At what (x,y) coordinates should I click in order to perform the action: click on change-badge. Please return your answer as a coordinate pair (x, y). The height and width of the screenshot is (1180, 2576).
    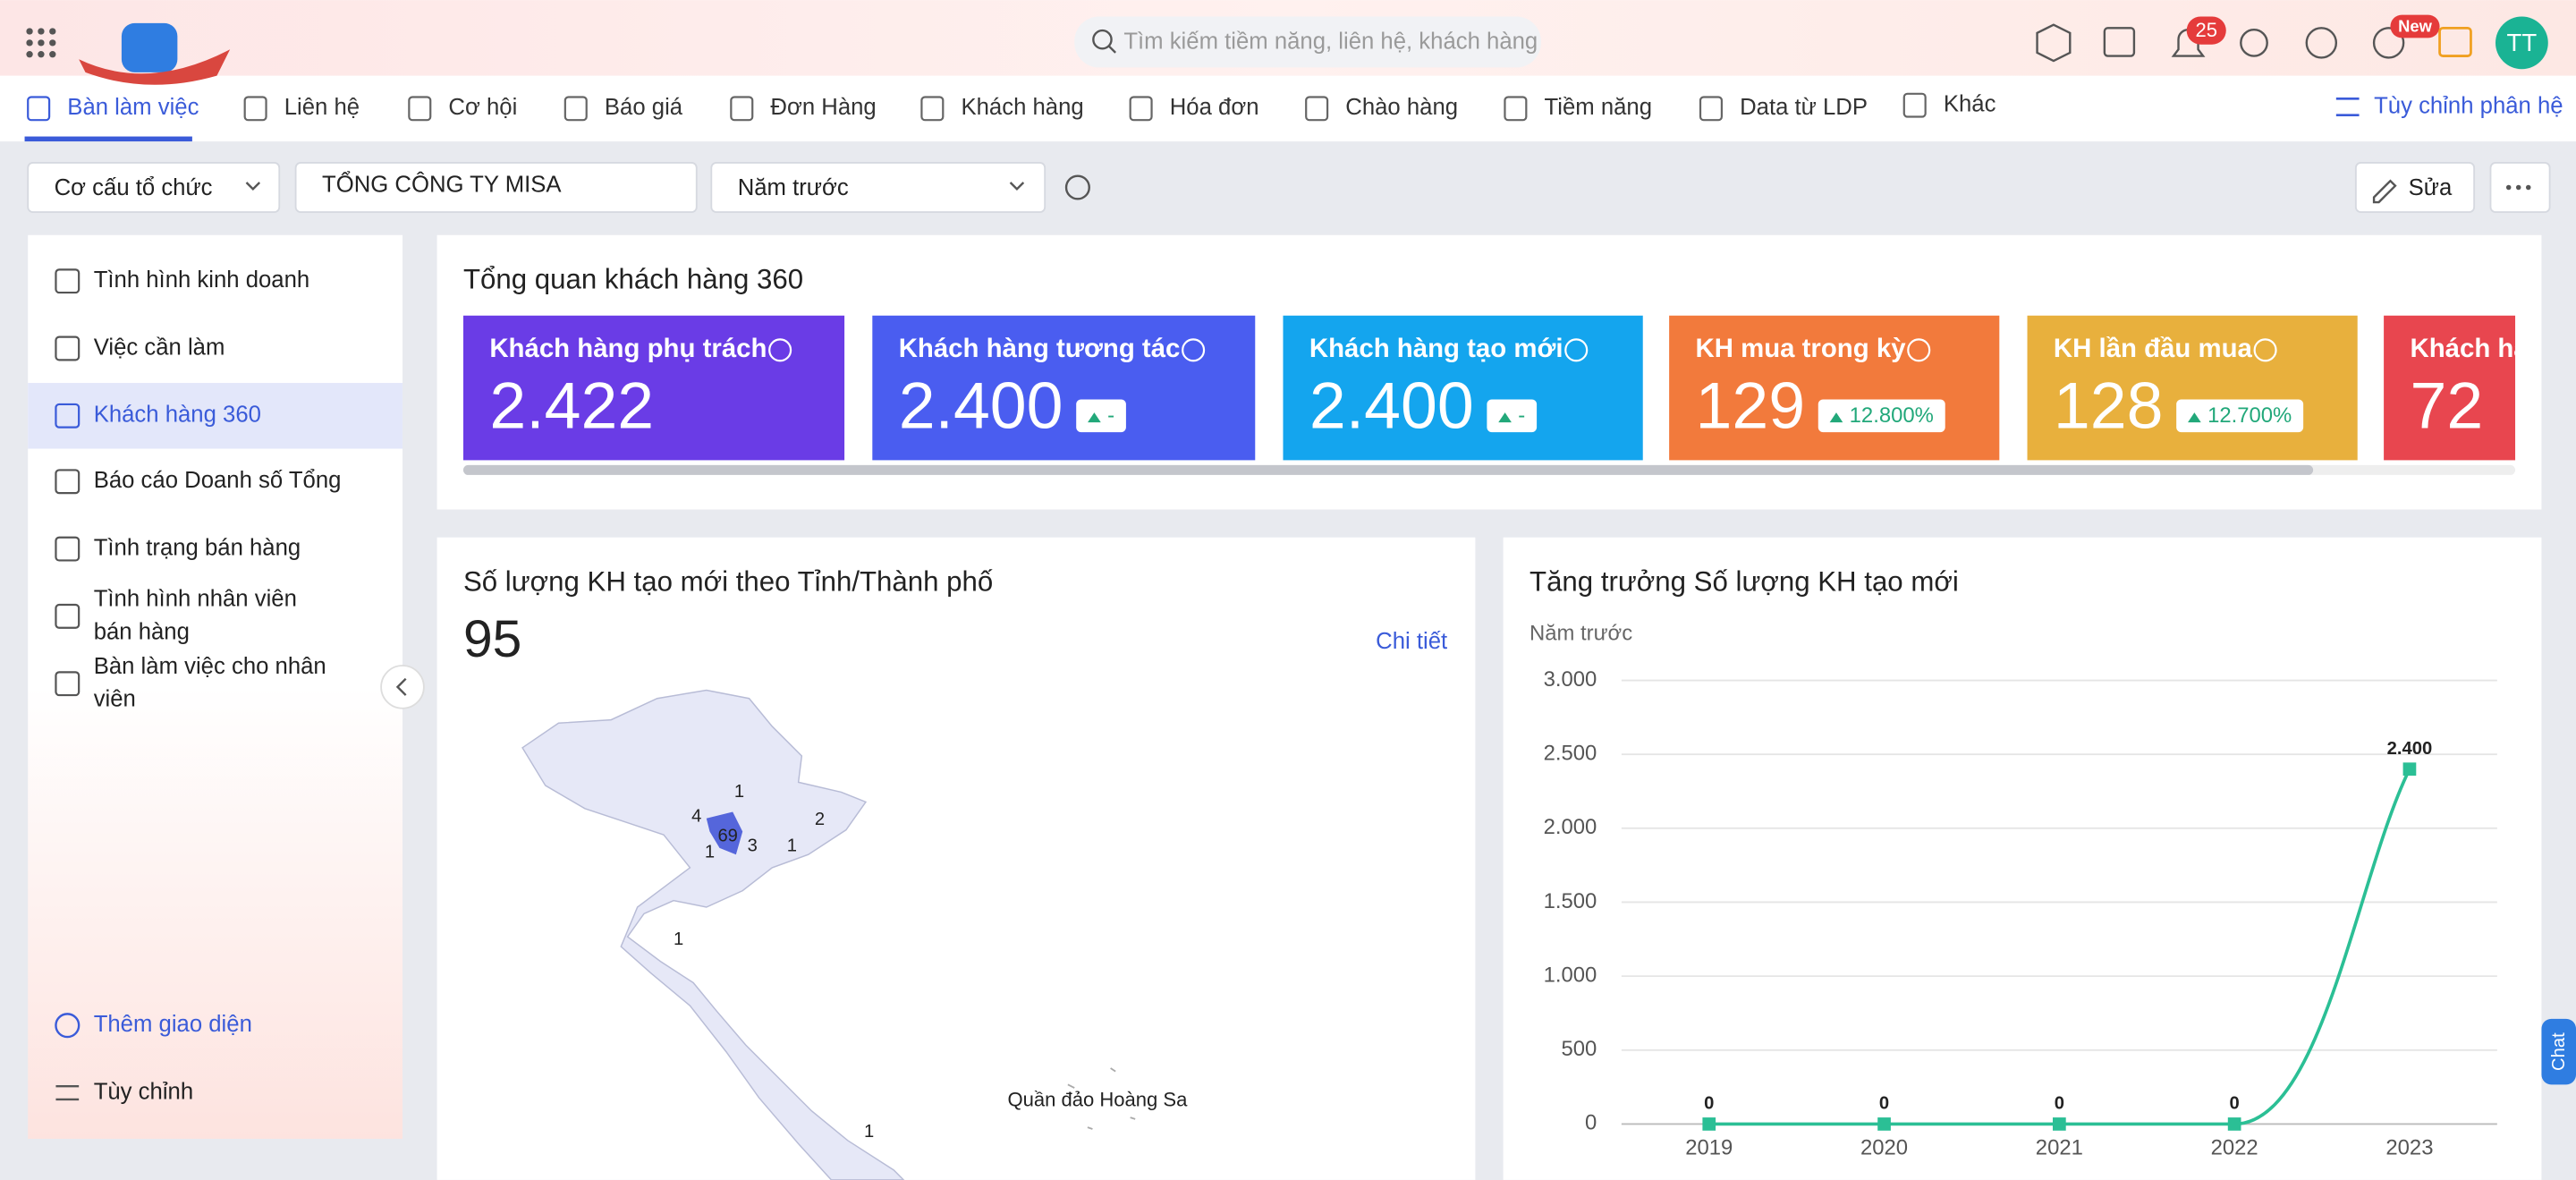
    Looking at the image, I should click on (1881, 416).